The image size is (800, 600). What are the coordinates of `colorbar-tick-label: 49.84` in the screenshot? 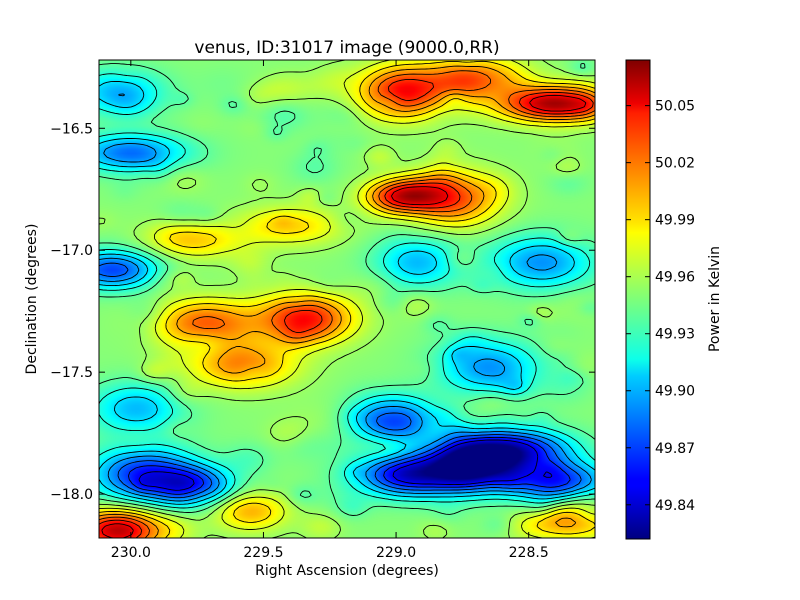 It's located at (675, 506).